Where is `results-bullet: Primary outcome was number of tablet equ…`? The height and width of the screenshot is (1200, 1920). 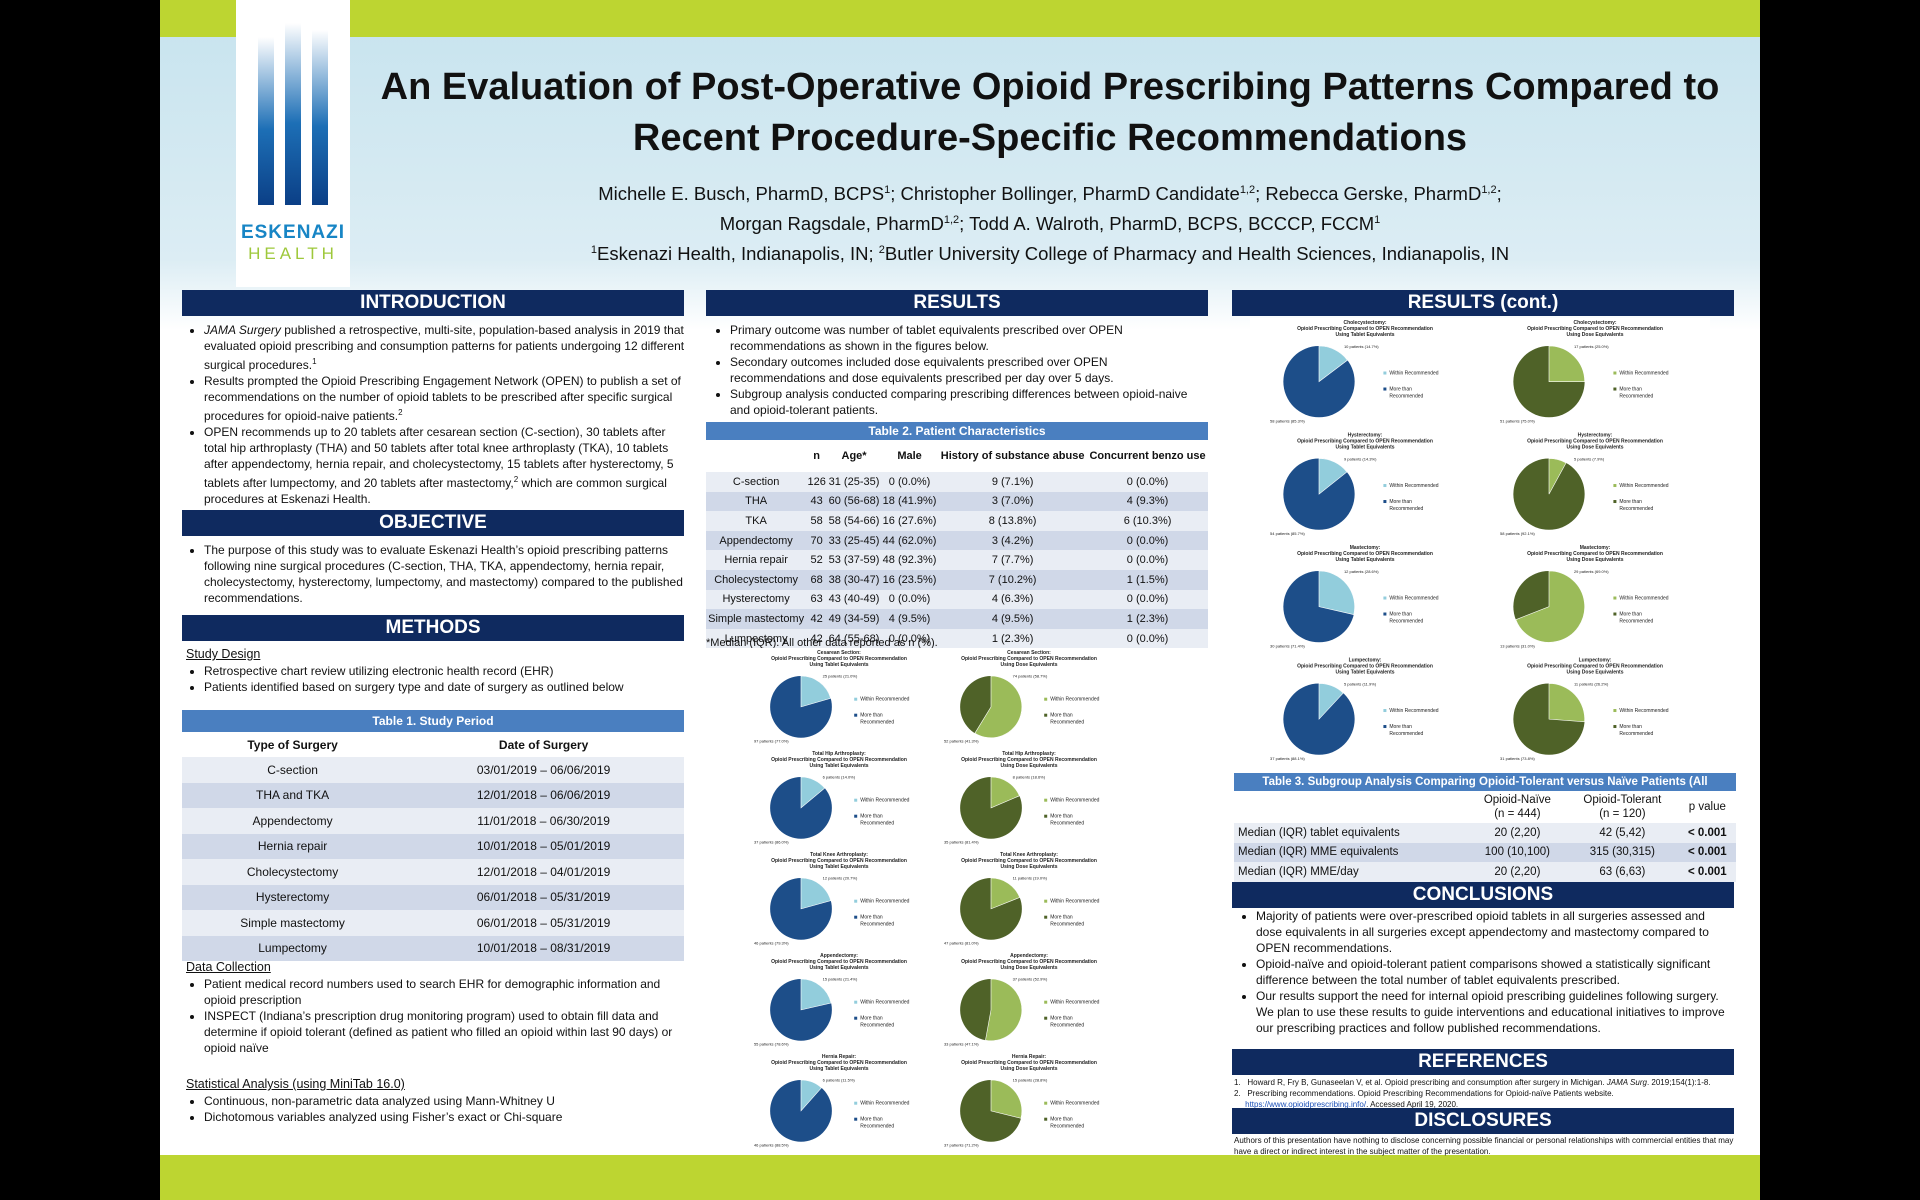 results-bullet: Primary outcome was number of tablet equ… is located at coordinates (963, 338).